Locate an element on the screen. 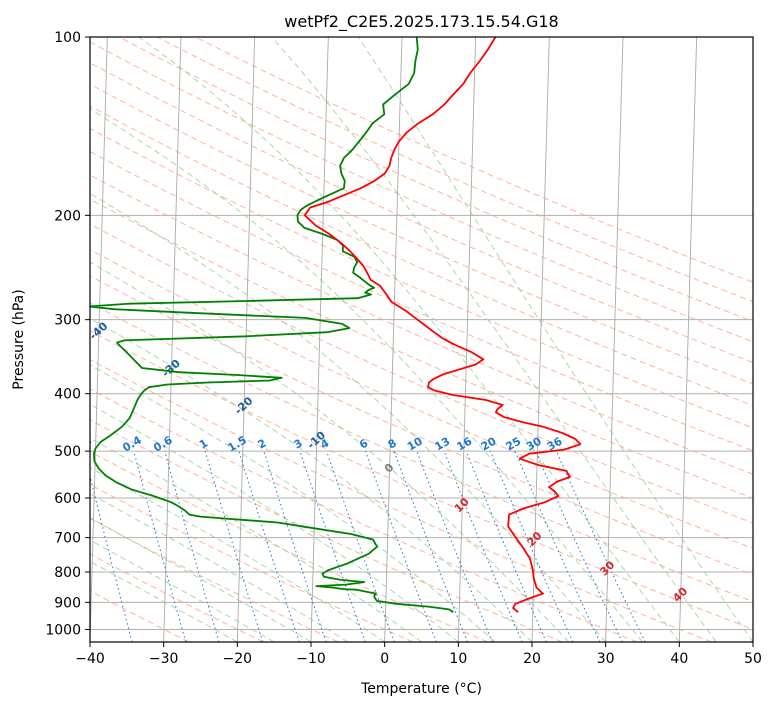 Image resolution: width=775 pixels, height=708 pixels. x-tick-label: −20 is located at coordinates (238, 659).